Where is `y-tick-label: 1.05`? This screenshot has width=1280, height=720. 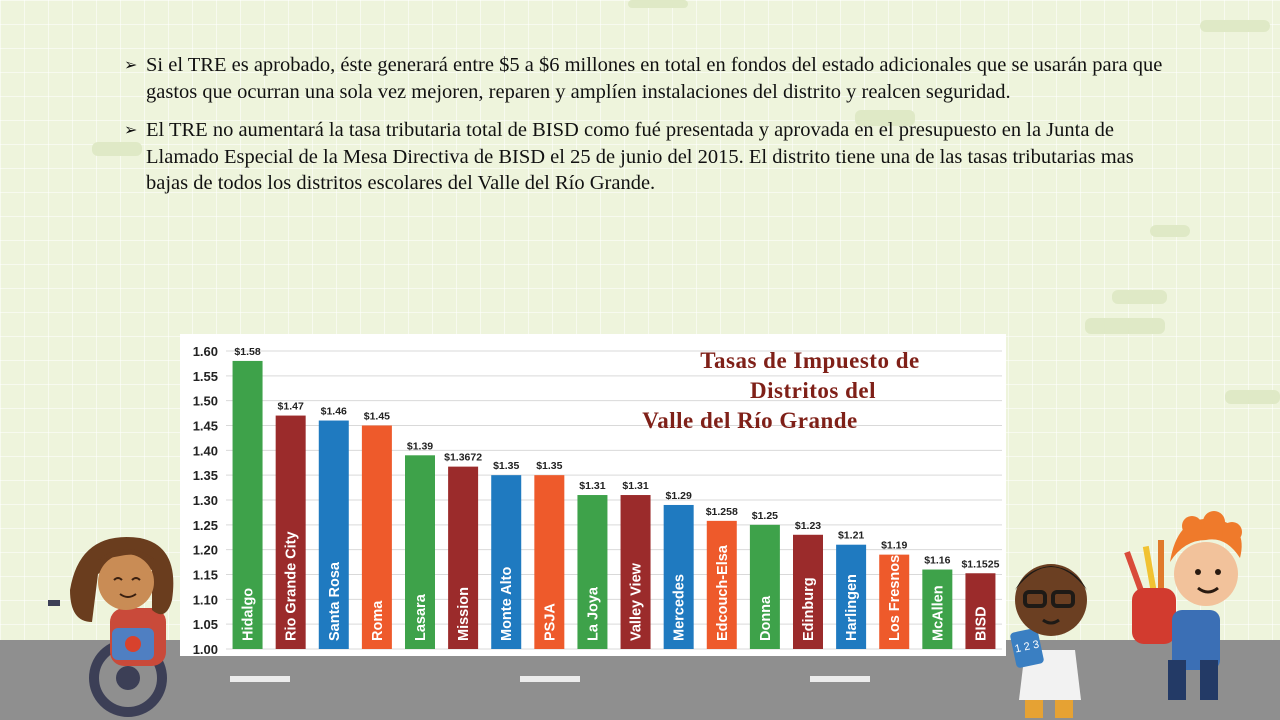
y-tick-label: 1.05 is located at coordinates (205, 624).